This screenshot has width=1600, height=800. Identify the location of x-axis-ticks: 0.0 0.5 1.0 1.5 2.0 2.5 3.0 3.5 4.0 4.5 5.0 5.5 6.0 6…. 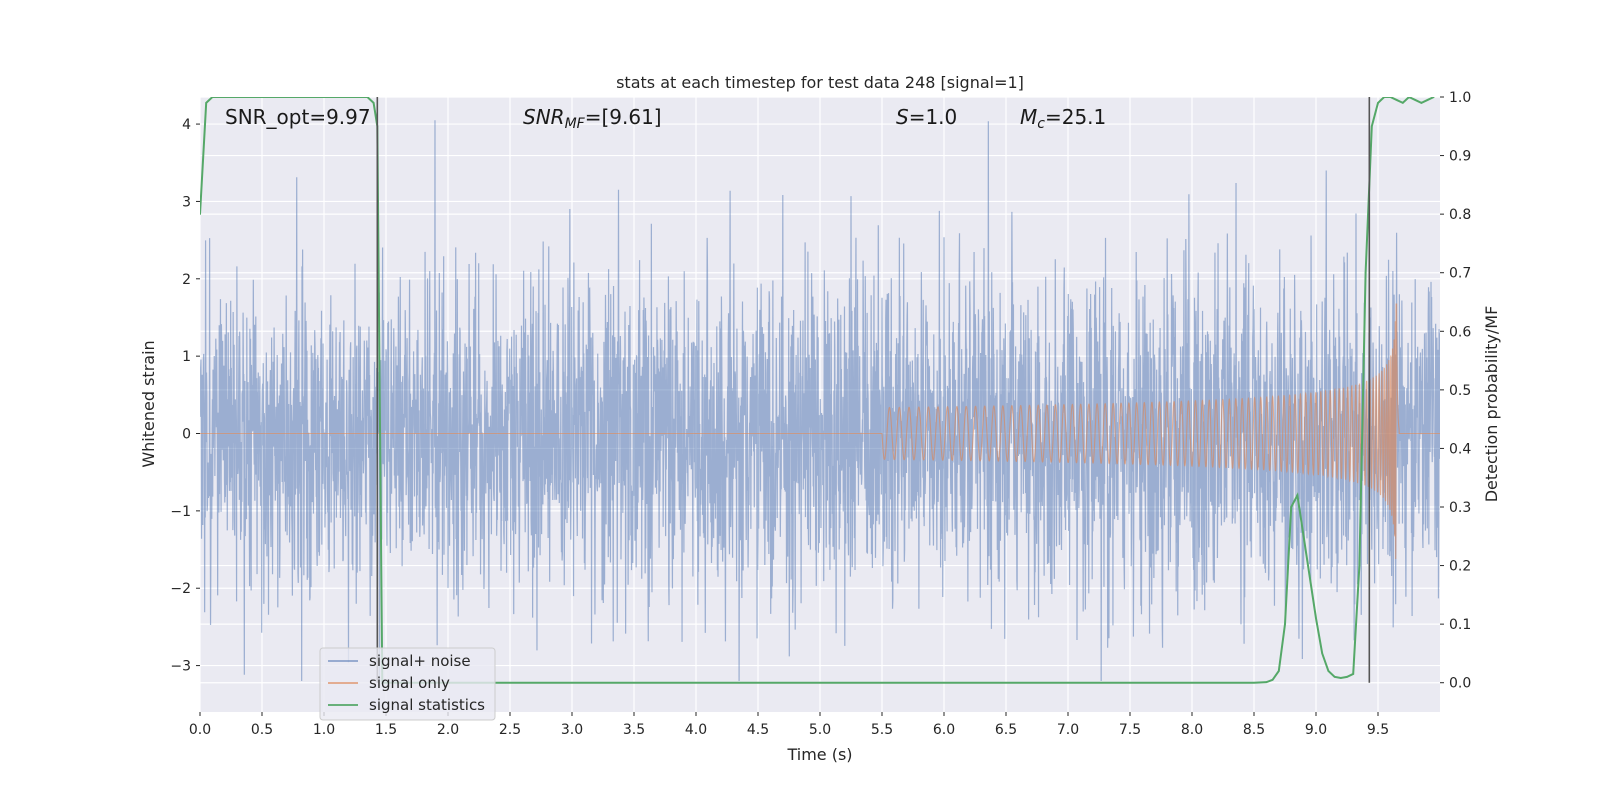
(789, 725).